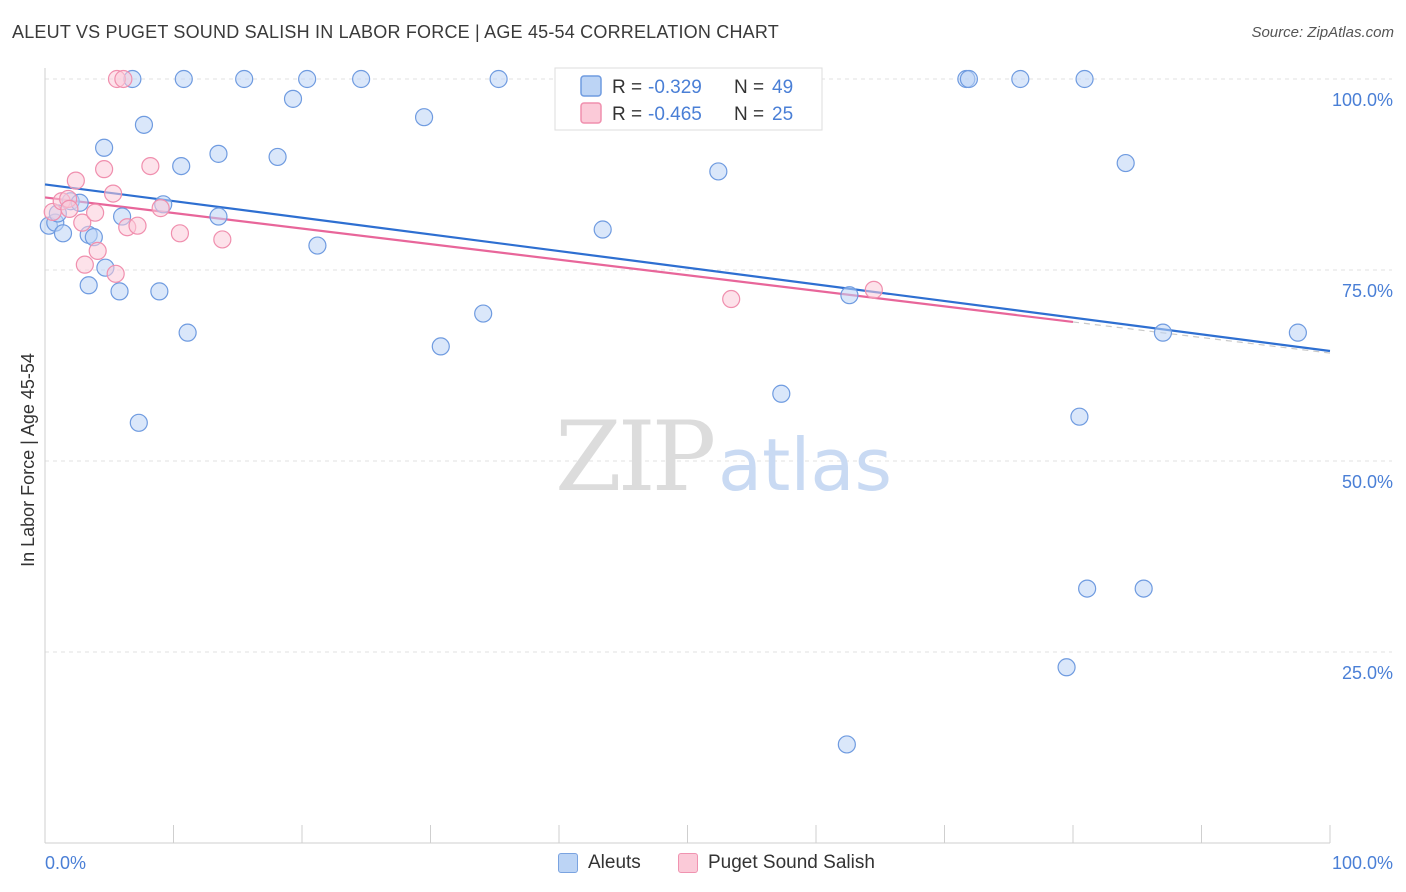 The height and width of the screenshot is (892, 1406). What do you see at coordinates (688, 99) in the screenshot?
I see `stats-box: R = -0.329 N = 49 R = -0.465 N = 25` at bounding box center [688, 99].